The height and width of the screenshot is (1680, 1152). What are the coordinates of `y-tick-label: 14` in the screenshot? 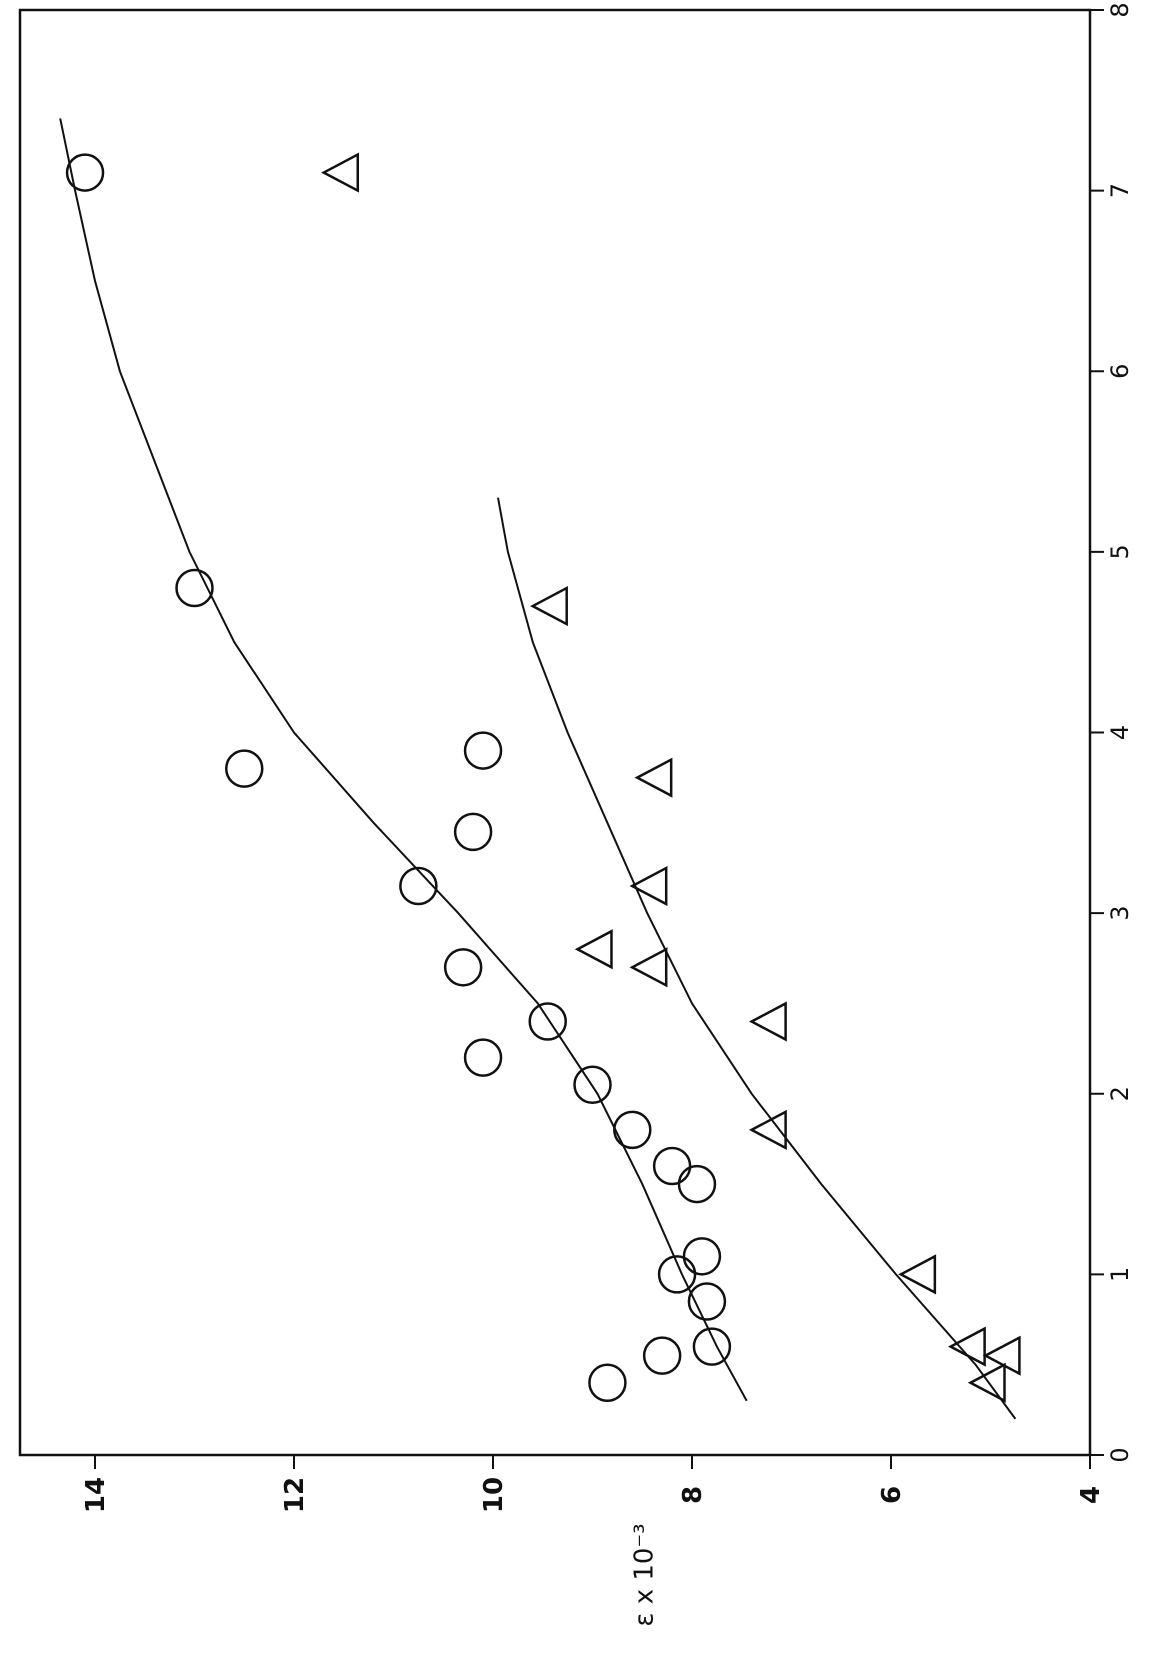 It's located at (96, 1495).